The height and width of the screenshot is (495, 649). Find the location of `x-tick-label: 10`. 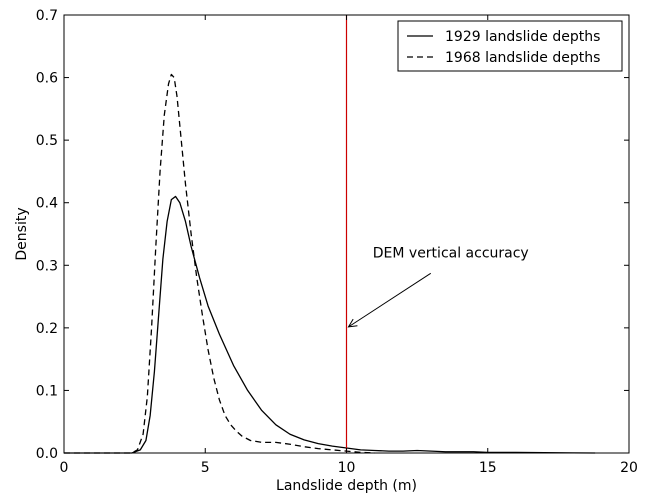

x-tick-label: 10 is located at coordinates (347, 468).